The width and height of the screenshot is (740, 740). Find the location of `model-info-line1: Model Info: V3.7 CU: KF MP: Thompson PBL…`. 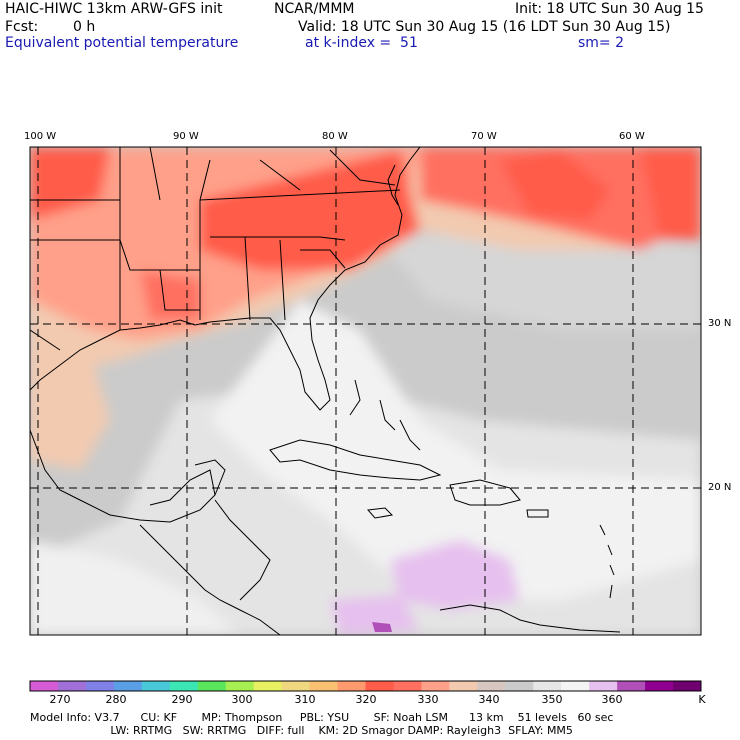

model-info-line1: Model Info: V3.7 CU: KF MP: Thompson PBL… is located at coordinates (322, 717).